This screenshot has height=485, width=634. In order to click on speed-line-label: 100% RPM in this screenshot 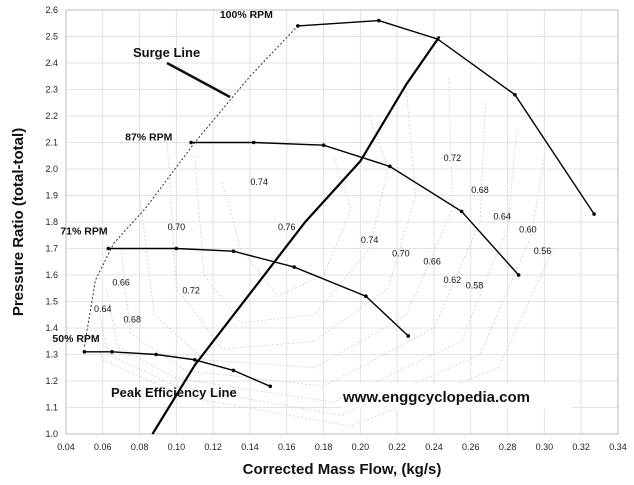, I will do `click(246, 15)`.